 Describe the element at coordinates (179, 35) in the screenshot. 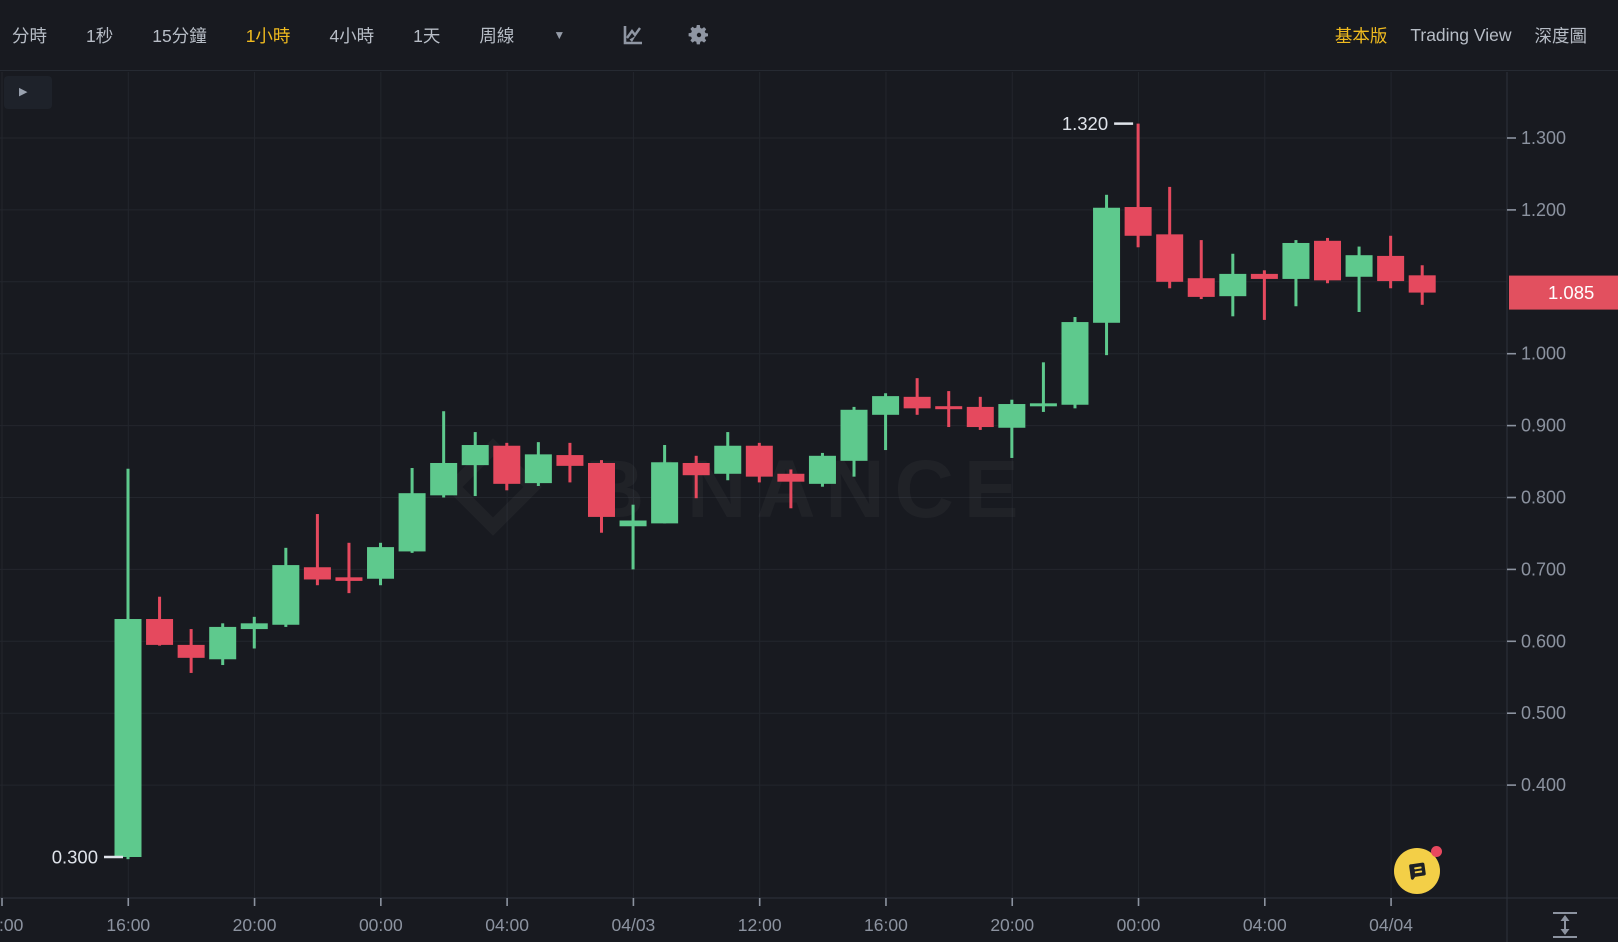

I see `timeframe-15分鐘: 15分鐘` at that location.